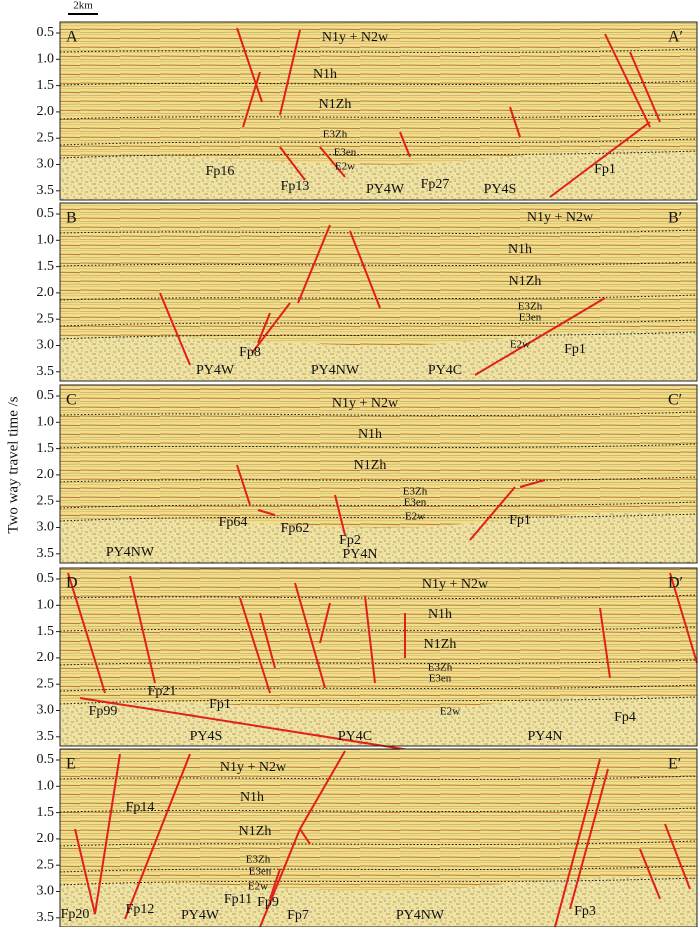  I want to click on fault-label: Fp62, so click(295, 528).